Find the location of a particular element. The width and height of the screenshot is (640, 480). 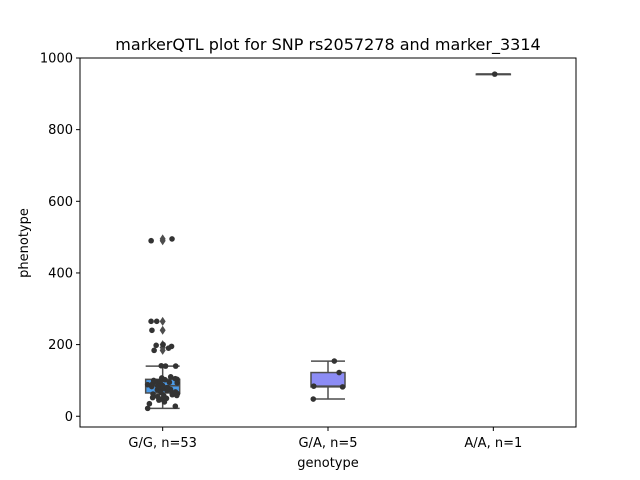

x-tick-label: G/A, n=5 is located at coordinates (327, 443).